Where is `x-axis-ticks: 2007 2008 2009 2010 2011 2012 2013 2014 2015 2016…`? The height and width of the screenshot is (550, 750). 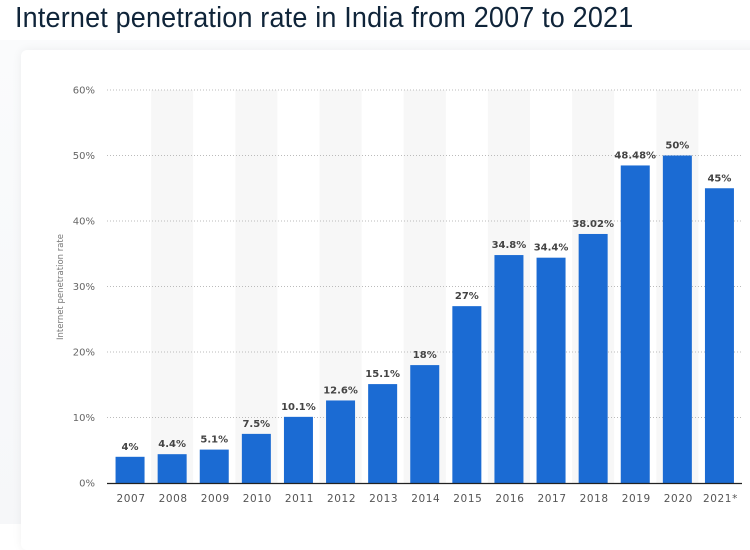
x-axis-ticks: 2007 2008 2009 2010 2011 2012 2013 2014 2015 2016… is located at coordinates (426, 499).